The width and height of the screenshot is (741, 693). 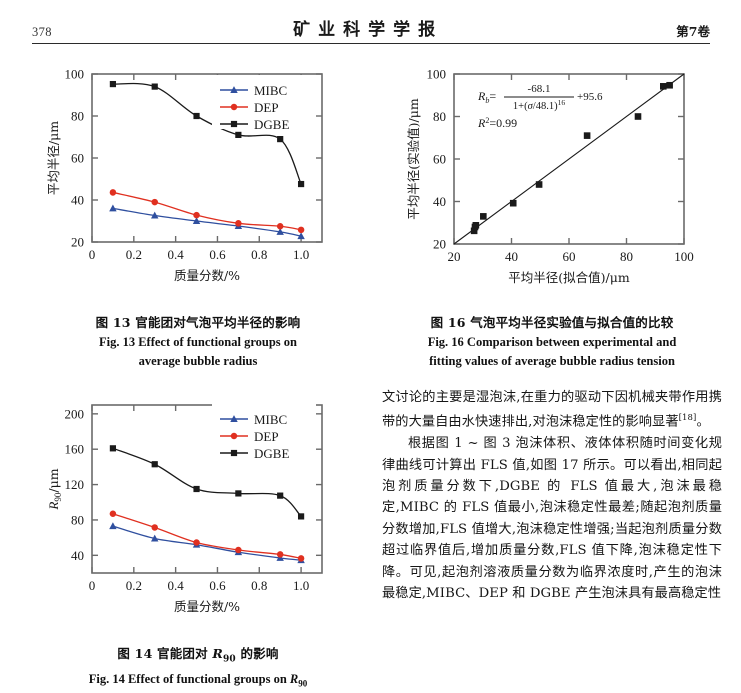 What do you see at coordinates (454, 256) in the screenshot?
I see `x-tick-label: 20` at bounding box center [454, 256].